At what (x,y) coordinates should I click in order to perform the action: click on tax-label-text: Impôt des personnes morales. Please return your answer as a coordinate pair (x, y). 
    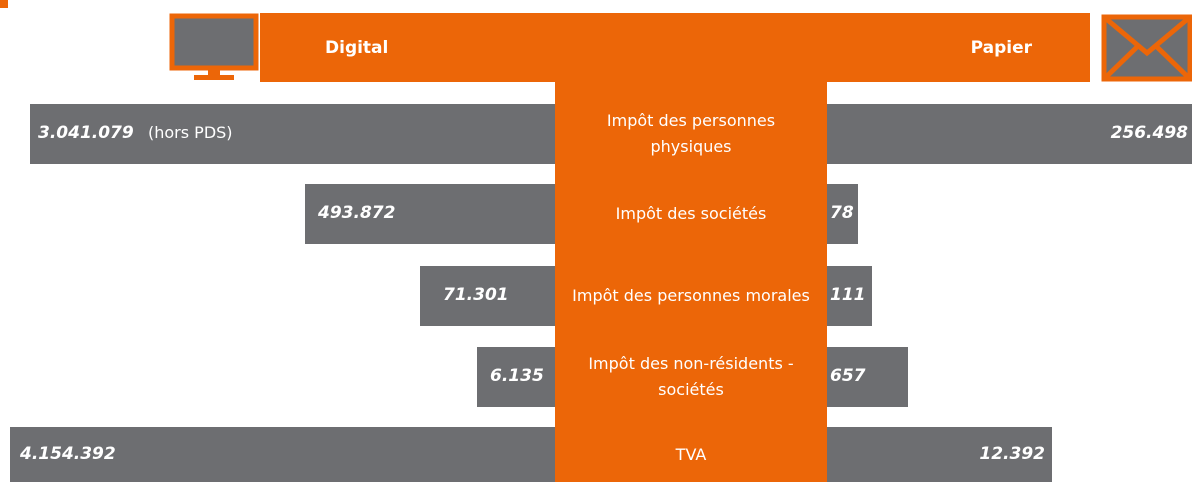
    Looking at the image, I should click on (691, 295).